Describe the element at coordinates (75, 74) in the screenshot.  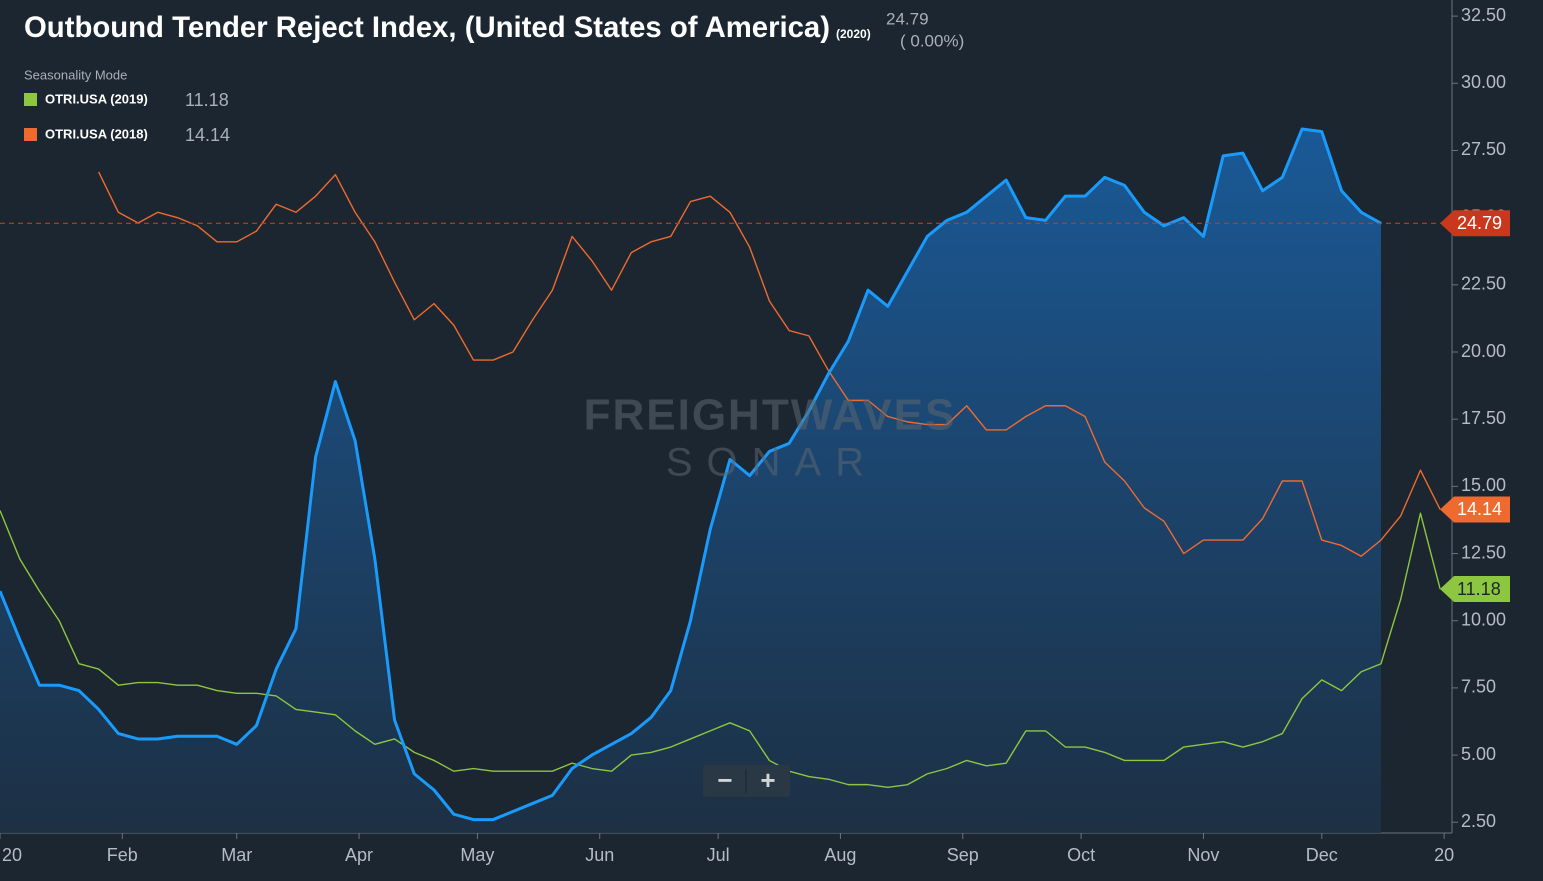
I see `mode-label: Seasonality Mode` at that location.